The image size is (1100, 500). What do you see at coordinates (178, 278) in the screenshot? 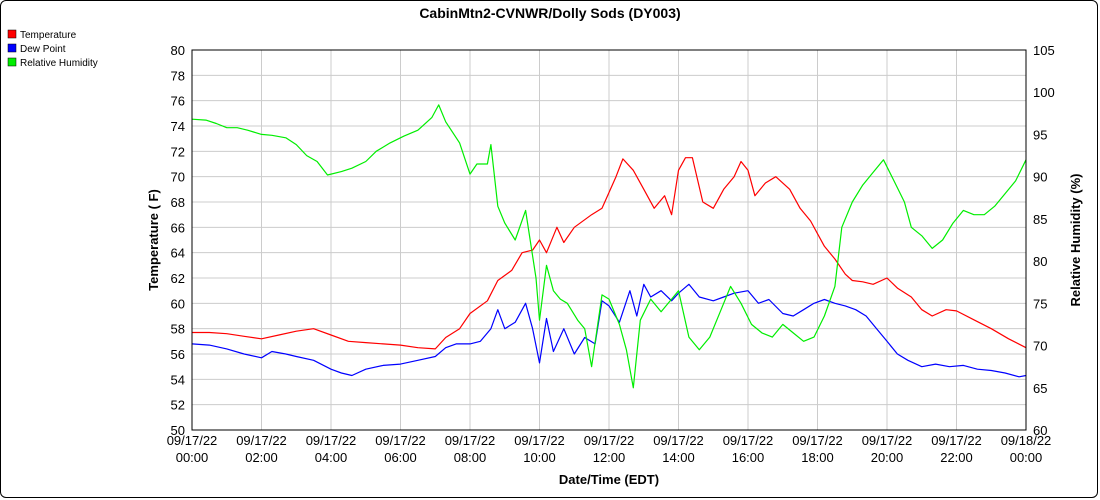
I see `y-tick-label: 62` at bounding box center [178, 278].